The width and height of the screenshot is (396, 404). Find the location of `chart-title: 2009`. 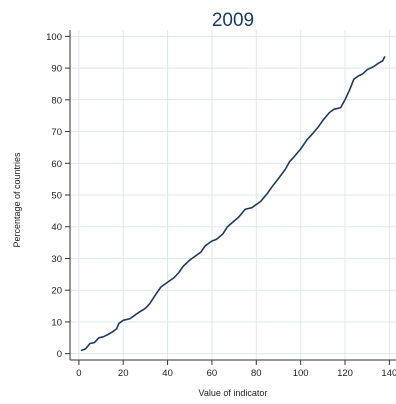

chart-title: 2009 is located at coordinates (233, 20).